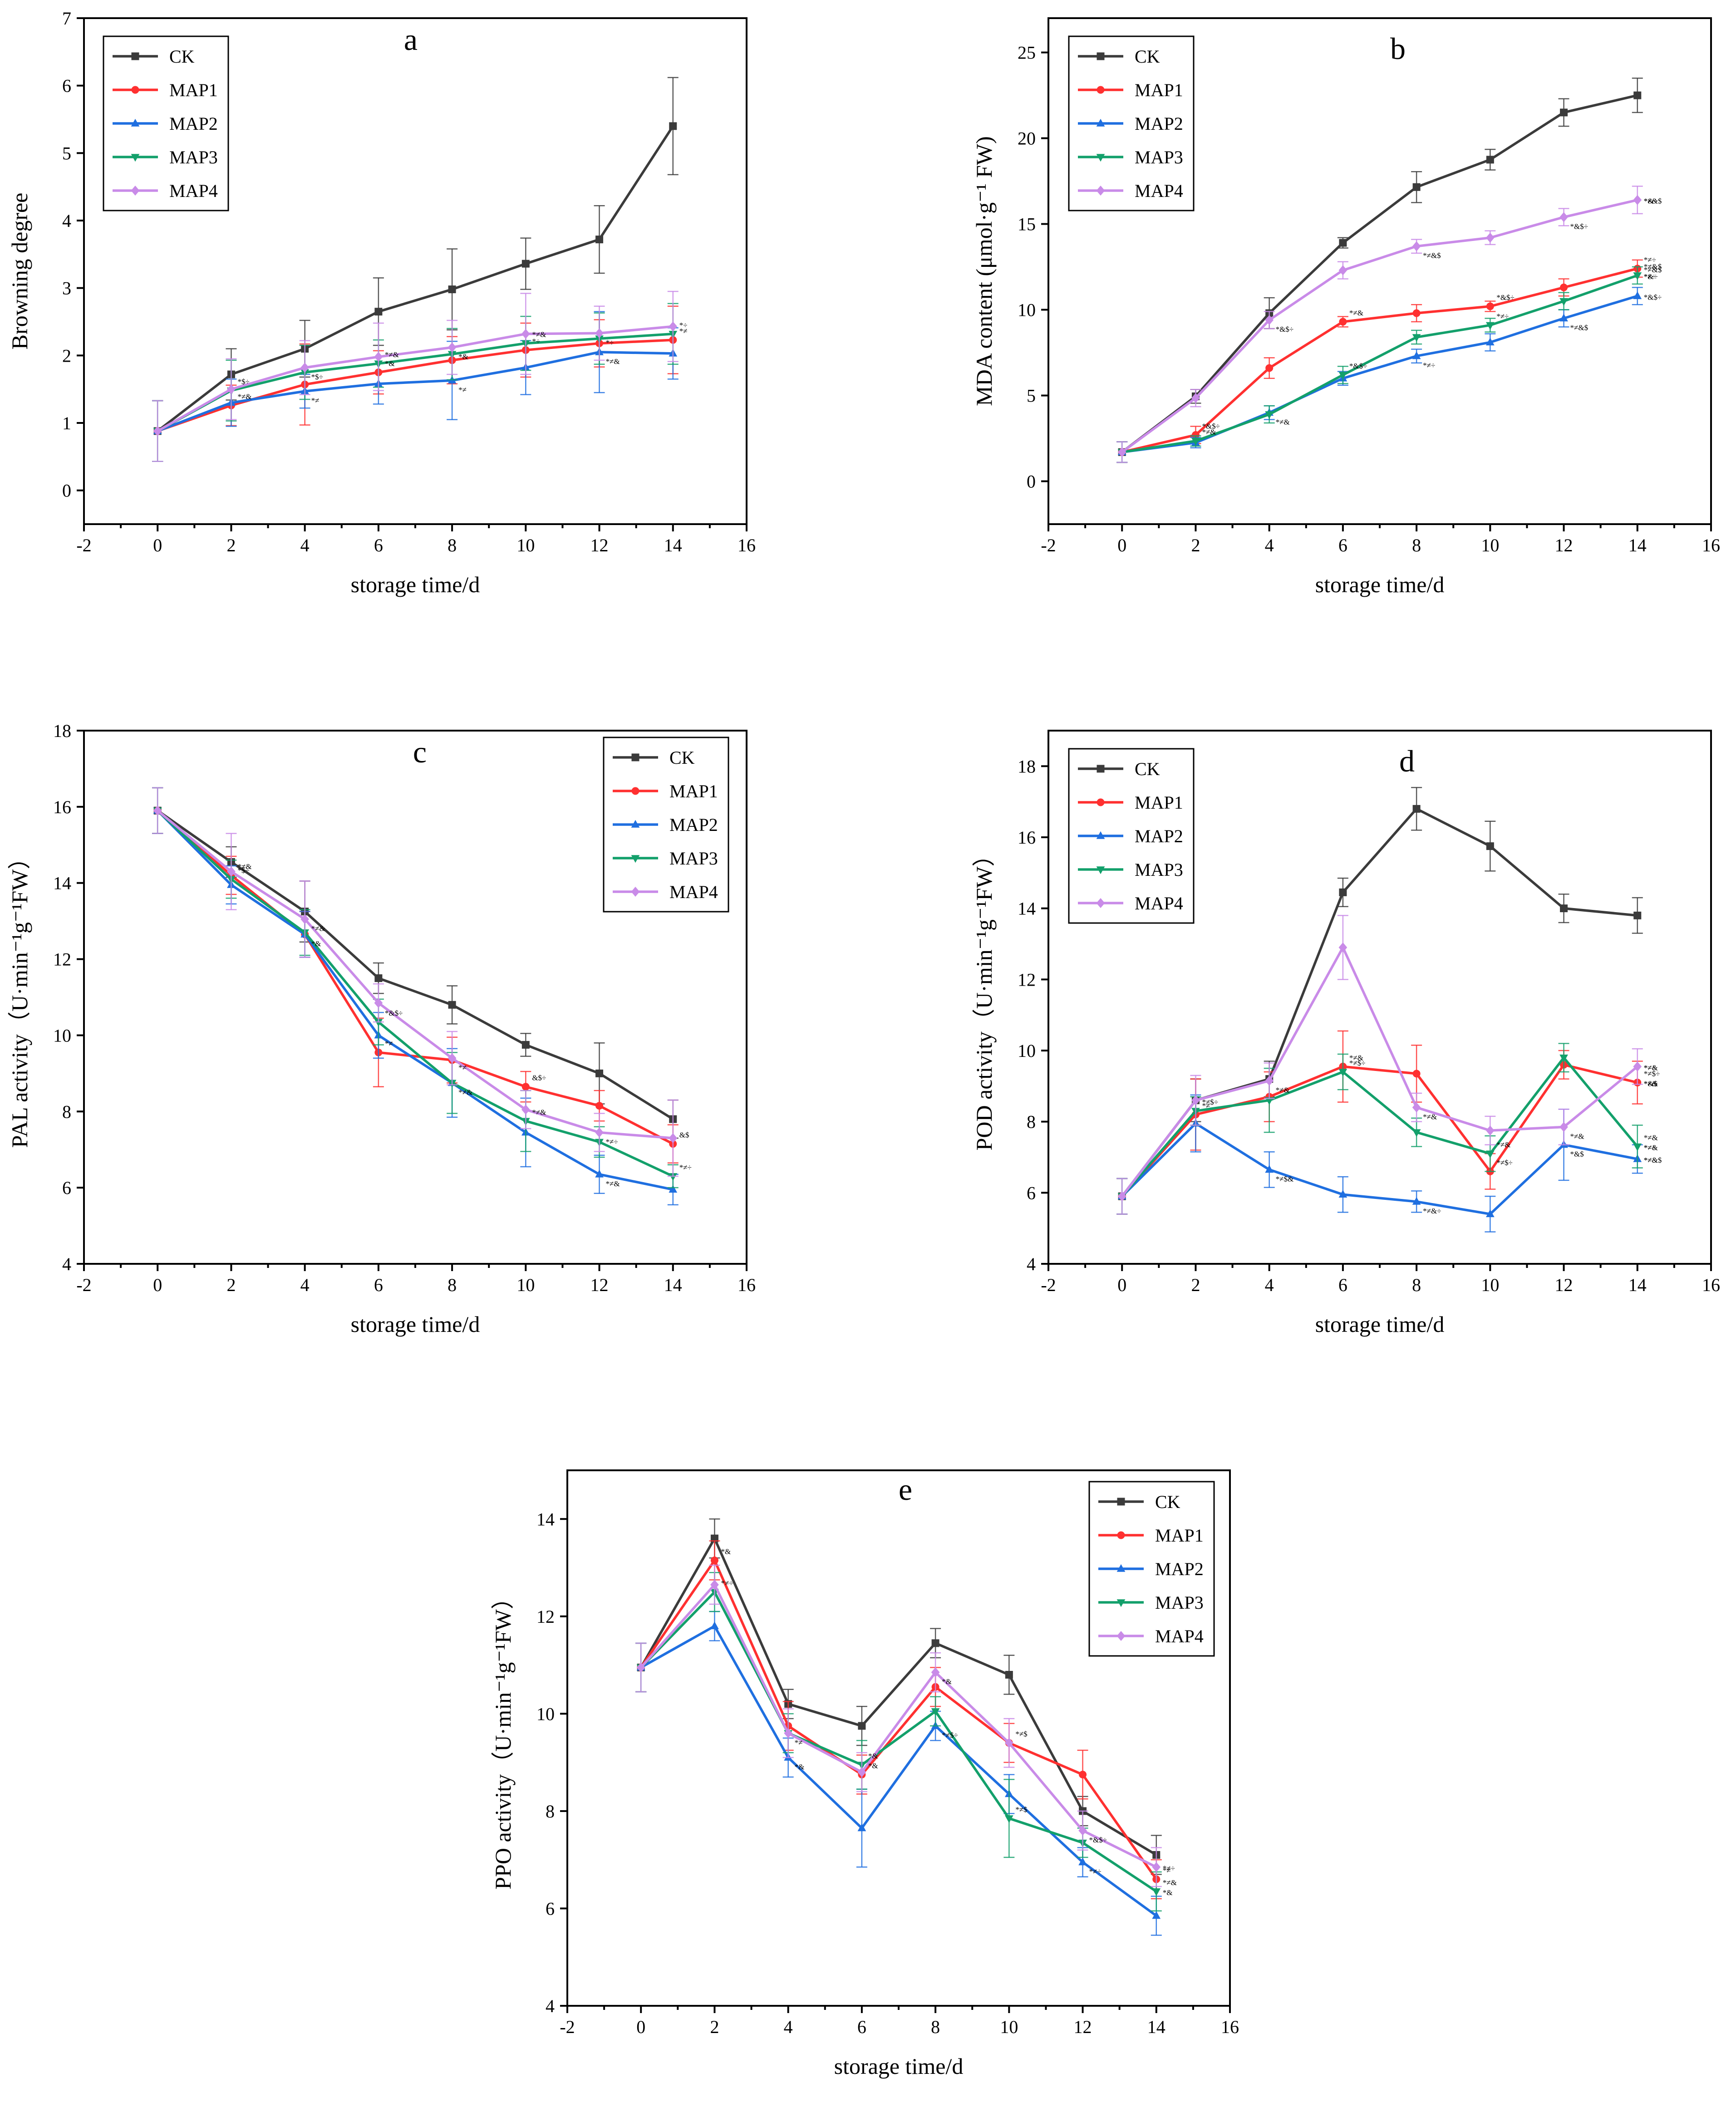 The image size is (1736, 2107). What do you see at coordinates (453, 1285) in the screenshot?
I see `x-tick-label: 8` at bounding box center [453, 1285].